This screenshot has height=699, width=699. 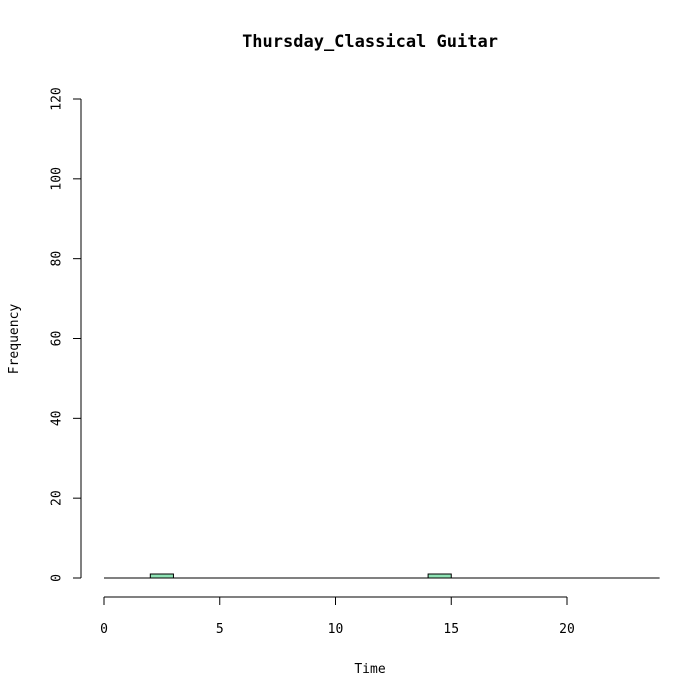 What do you see at coordinates (370, 42) in the screenshot?
I see `chart-title: Thursday_Classical Guitar` at bounding box center [370, 42].